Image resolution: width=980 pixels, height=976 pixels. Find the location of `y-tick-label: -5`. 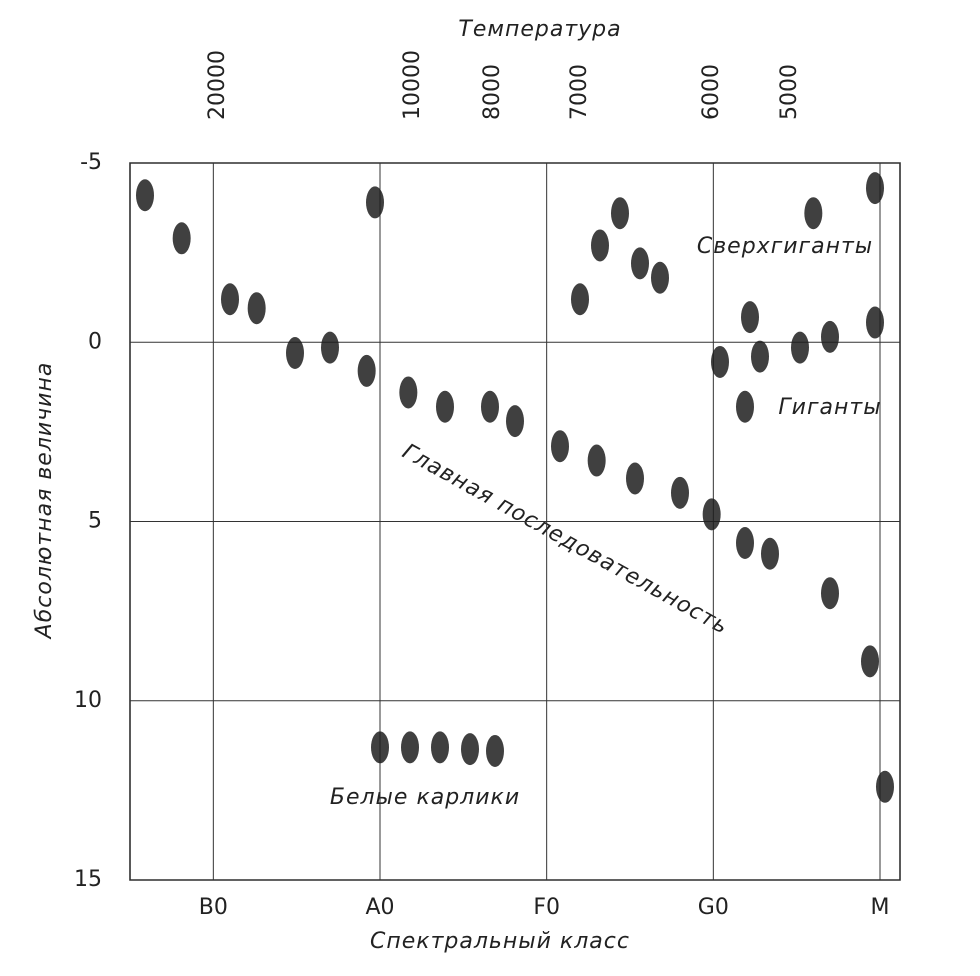

y-tick-label: -5 is located at coordinates (91, 162).